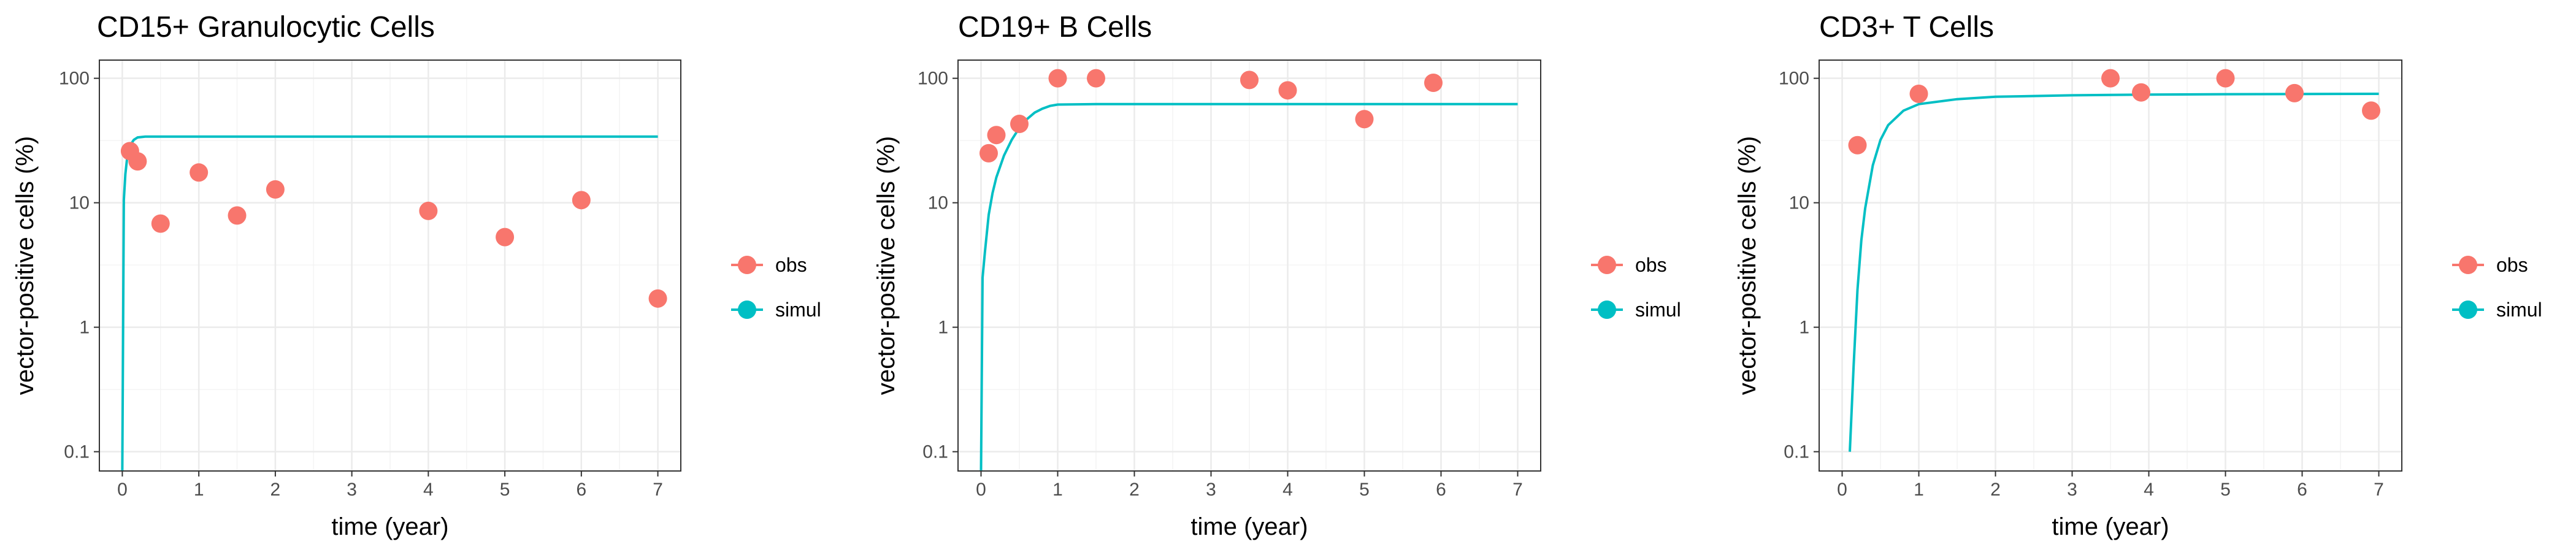  Describe the element at coordinates (1055, 27) in the screenshot. I see `chart-title: CD19+ B Cells` at that location.